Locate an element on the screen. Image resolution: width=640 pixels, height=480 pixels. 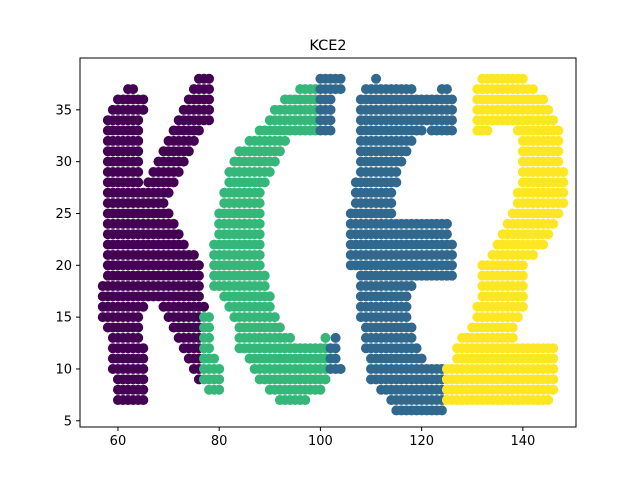
x-tick-label: 140 is located at coordinates (522, 441).